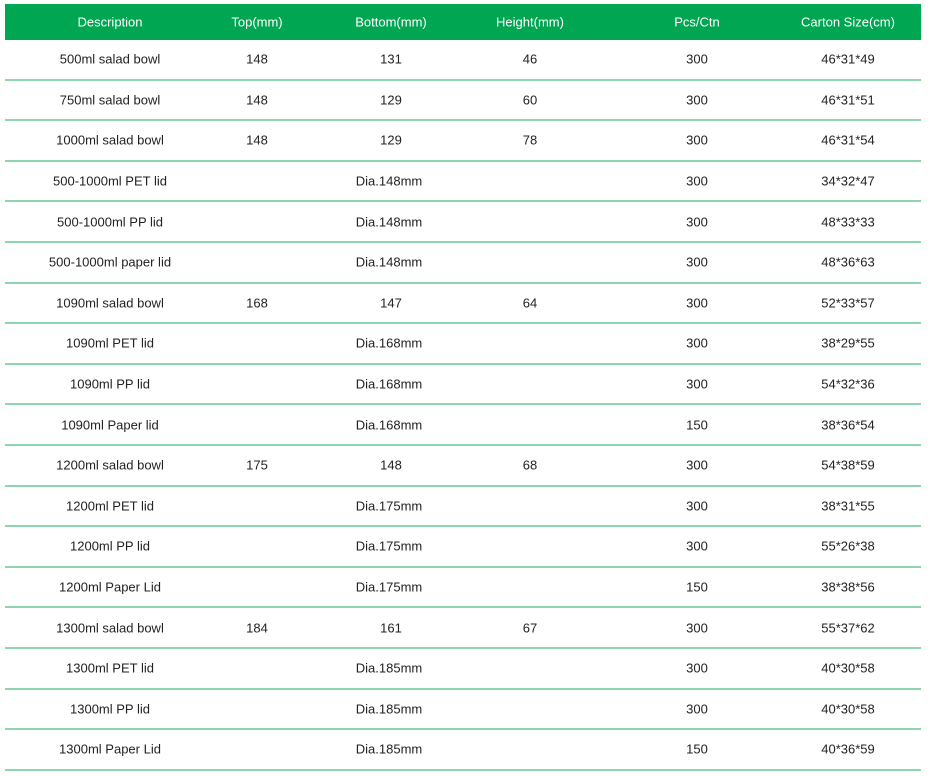 The image size is (933, 776). I want to click on cell-description: 1300ml salad bowl, so click(110, 628).